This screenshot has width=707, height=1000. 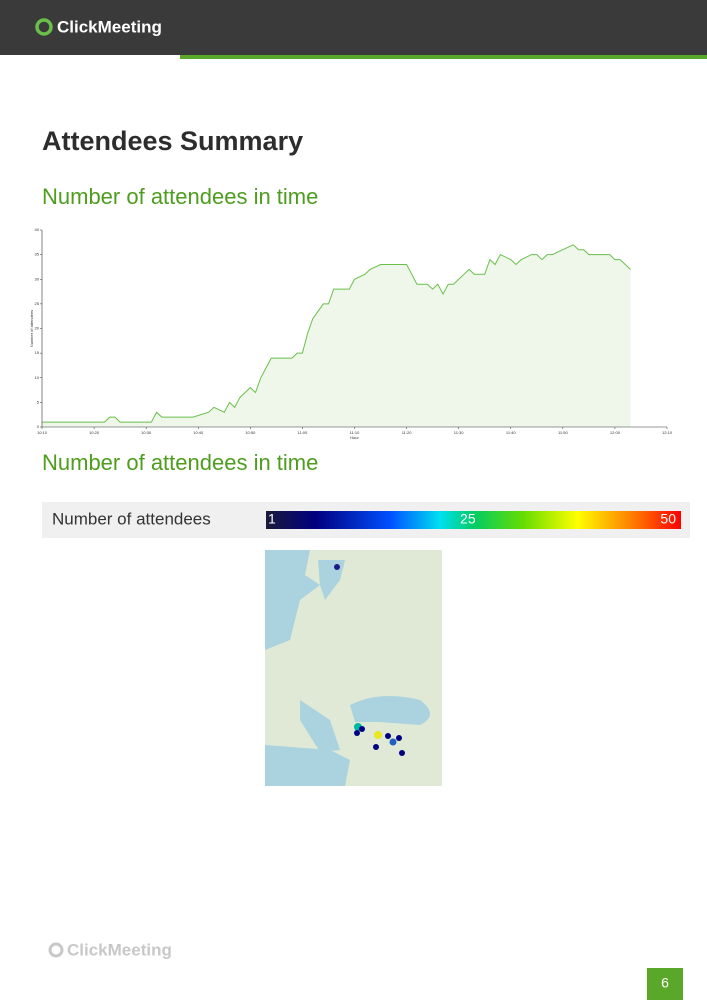 What do you see at coordinates (37, 278) in the screenshot?
I see `y-tick-label: 30` at bounding box center [37, 278].